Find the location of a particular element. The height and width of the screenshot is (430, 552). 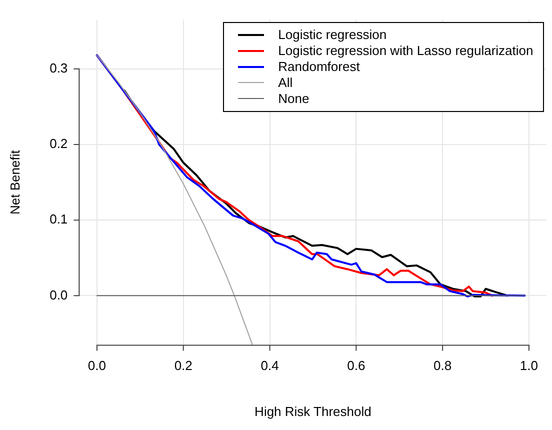

x-tick-label: 0.2 is located at coordinates (183, 366).